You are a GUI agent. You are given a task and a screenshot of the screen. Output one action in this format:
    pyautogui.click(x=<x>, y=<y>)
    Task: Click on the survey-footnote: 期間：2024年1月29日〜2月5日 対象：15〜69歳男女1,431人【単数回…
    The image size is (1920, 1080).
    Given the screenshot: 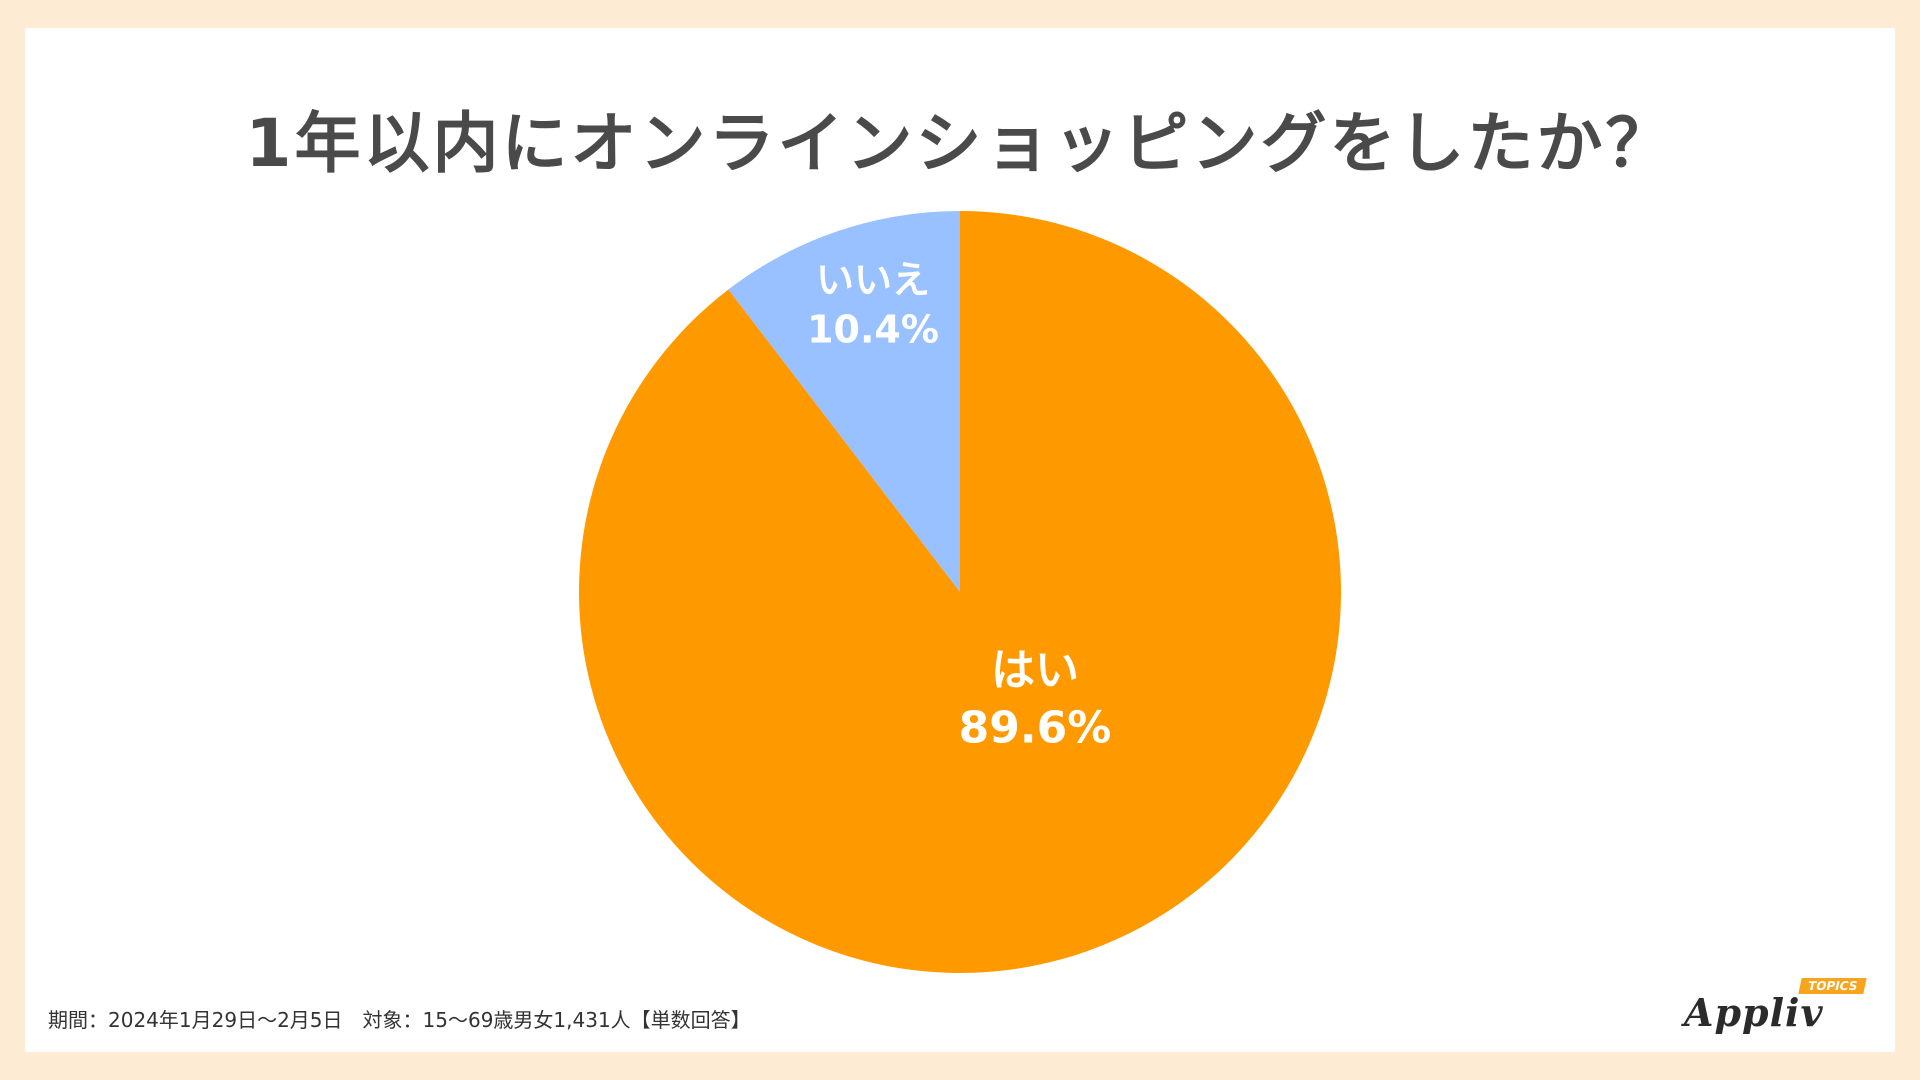 What is the action you would take?
    pyautogui.click(x=399, y=1020)
    